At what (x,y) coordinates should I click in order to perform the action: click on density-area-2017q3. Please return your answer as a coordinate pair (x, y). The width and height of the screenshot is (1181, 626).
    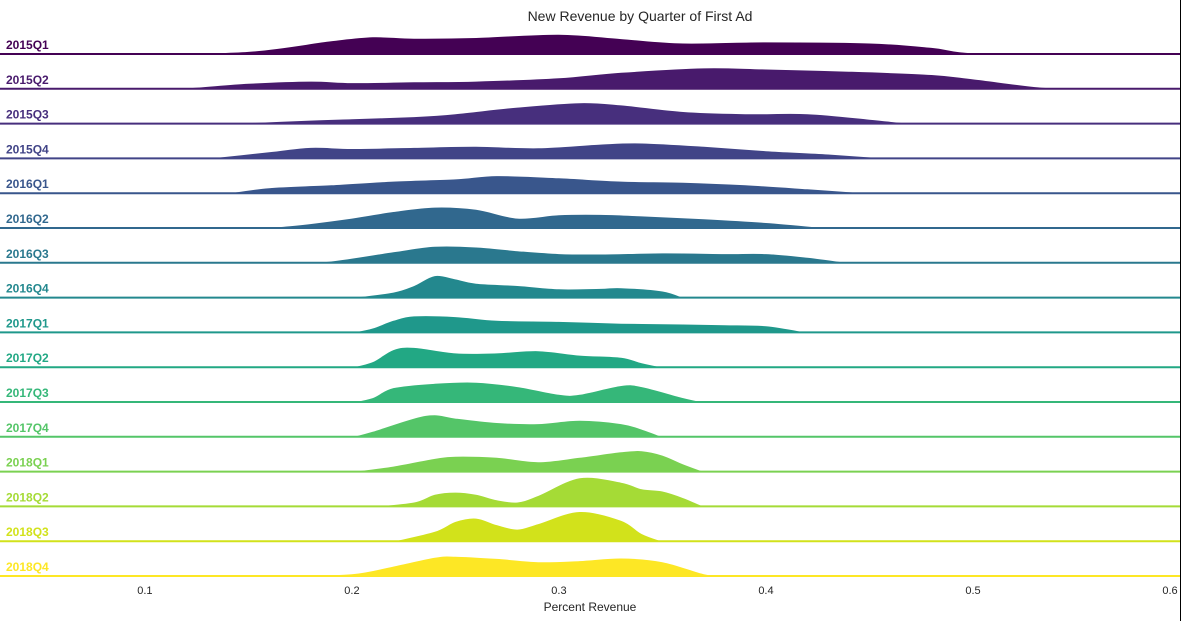
    Looking at the image, I should click on (527, 392).